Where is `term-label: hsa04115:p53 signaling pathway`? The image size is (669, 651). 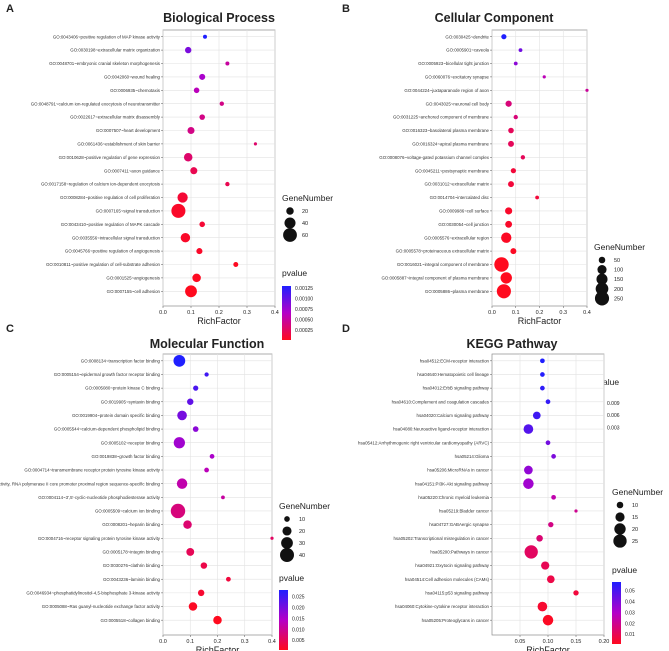 term-label: hsa04115:p53 signaling pathway is located at coordinates (457, 592).